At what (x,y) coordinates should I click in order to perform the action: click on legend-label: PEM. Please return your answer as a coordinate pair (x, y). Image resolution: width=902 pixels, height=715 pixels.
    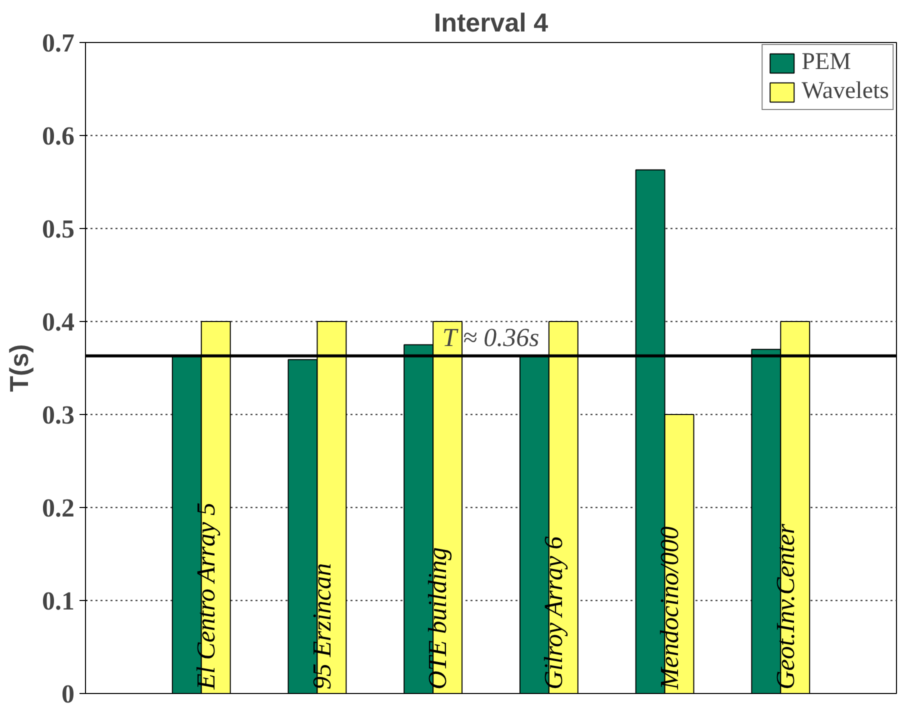
    Looking at the image, I should click on (826, 62).